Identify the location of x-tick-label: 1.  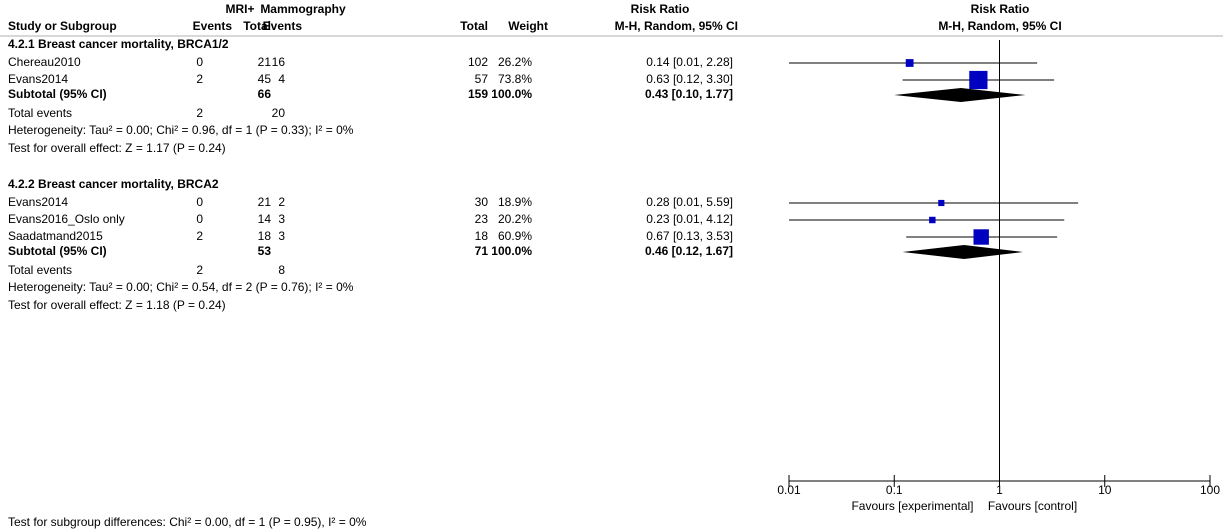
(999, 490).